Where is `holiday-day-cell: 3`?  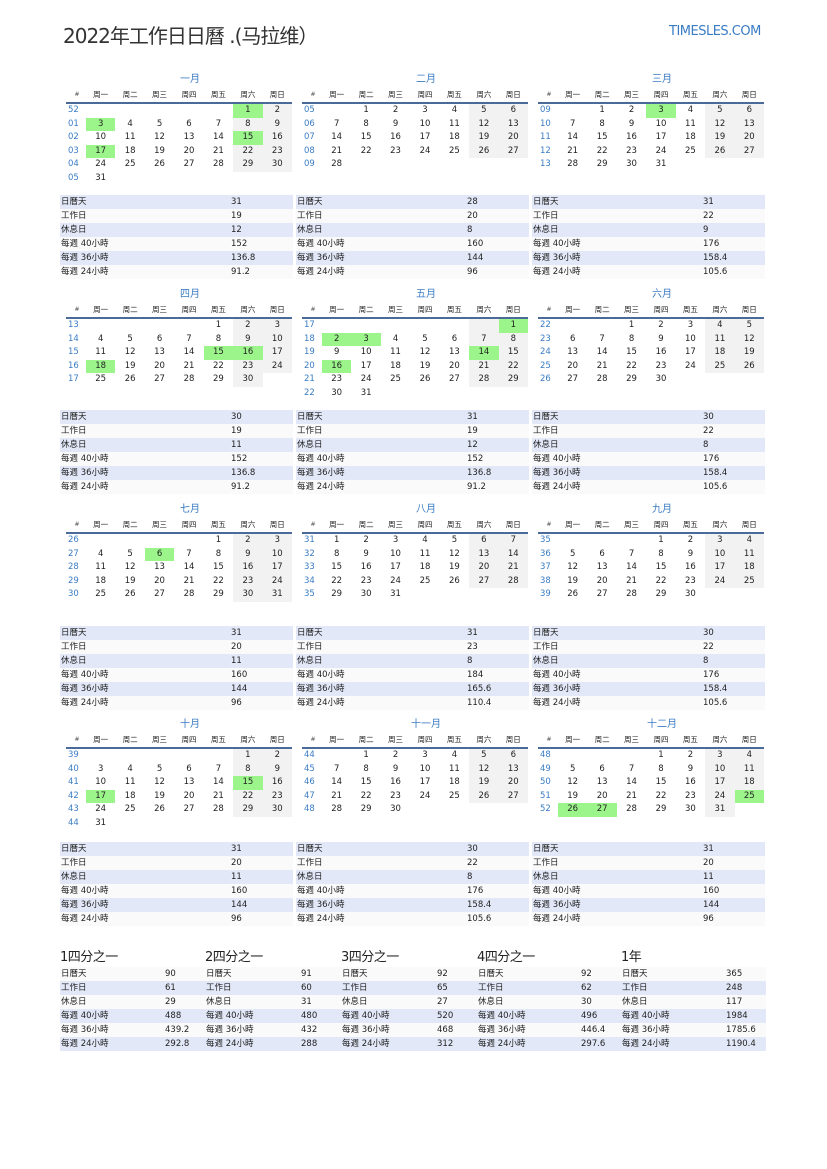
holiday-day-cell: 3 is located at coordinates (661, 111).